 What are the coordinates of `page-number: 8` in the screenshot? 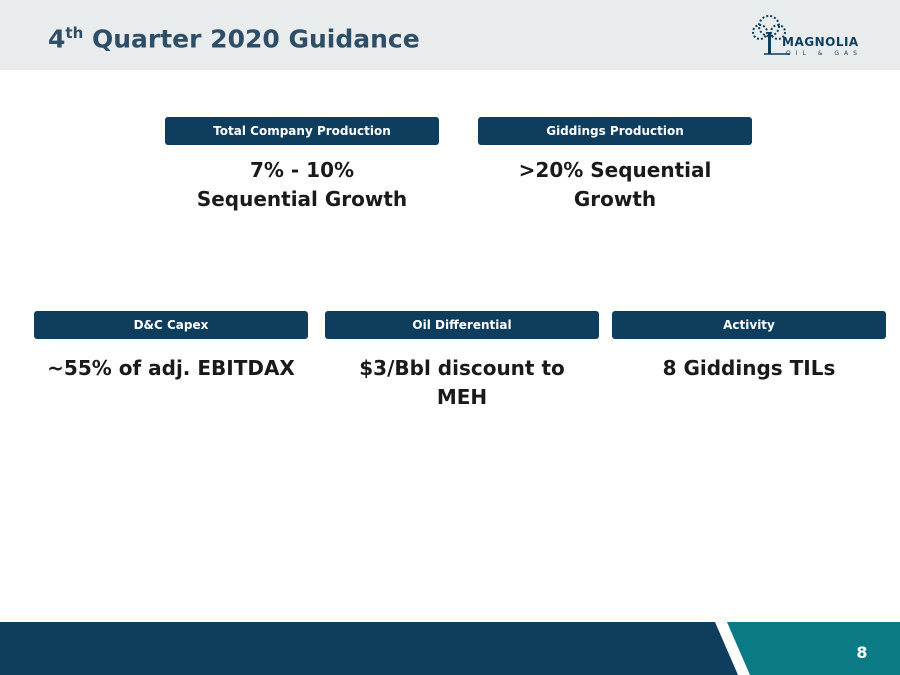 It's located at (862, 652).